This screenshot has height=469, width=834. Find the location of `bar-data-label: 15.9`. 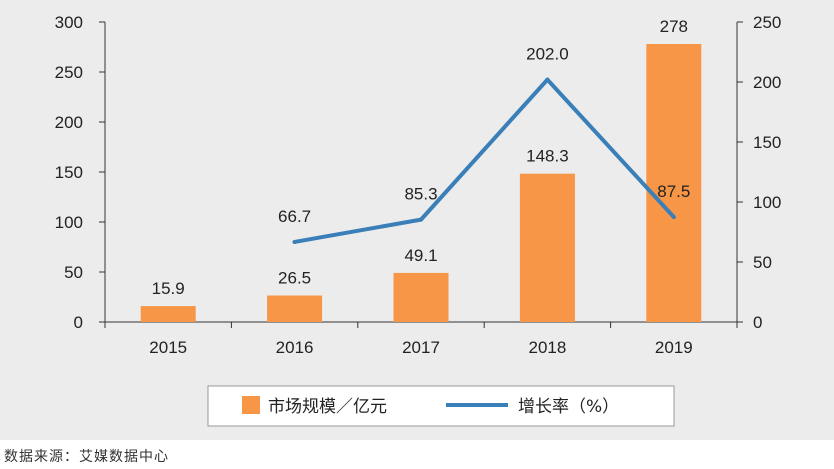

bar-data-label: 15.9 is located at coordinates (168, 288).